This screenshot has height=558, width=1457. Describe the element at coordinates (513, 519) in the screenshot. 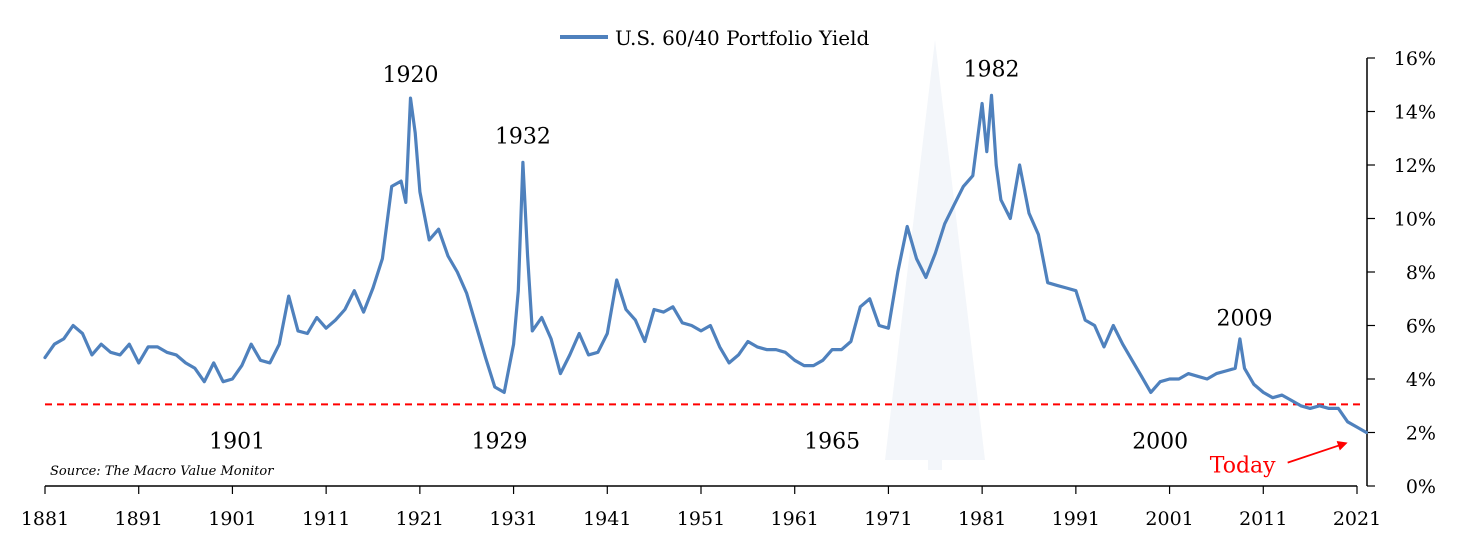

I see `x-tick-label: 1931` at that location.